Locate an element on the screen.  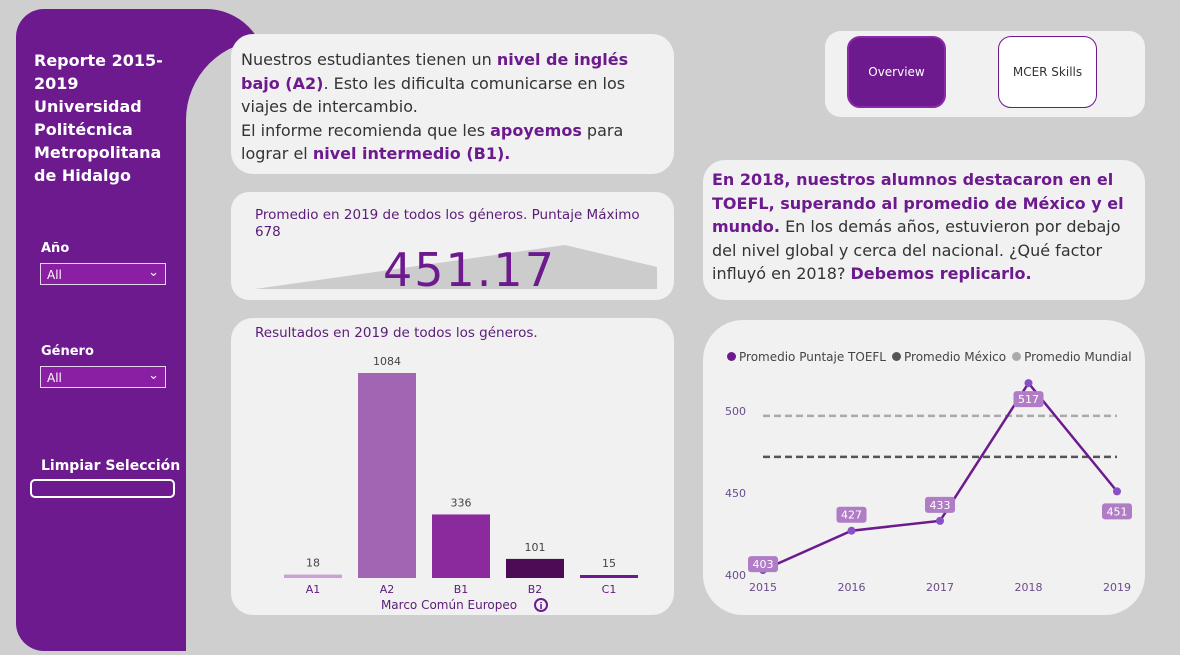
kpi-value: 451.17 is located at coordinates (469, 270).